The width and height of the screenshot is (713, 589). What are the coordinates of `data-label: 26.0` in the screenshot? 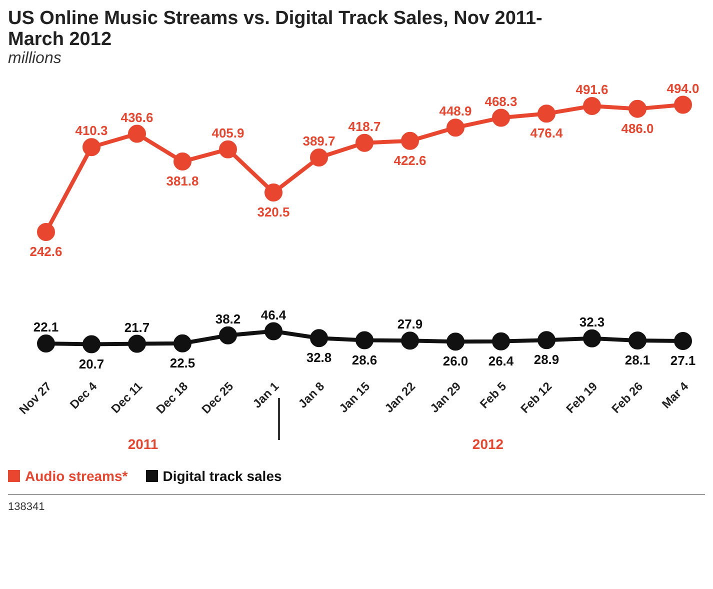 It's located at (455, 361).